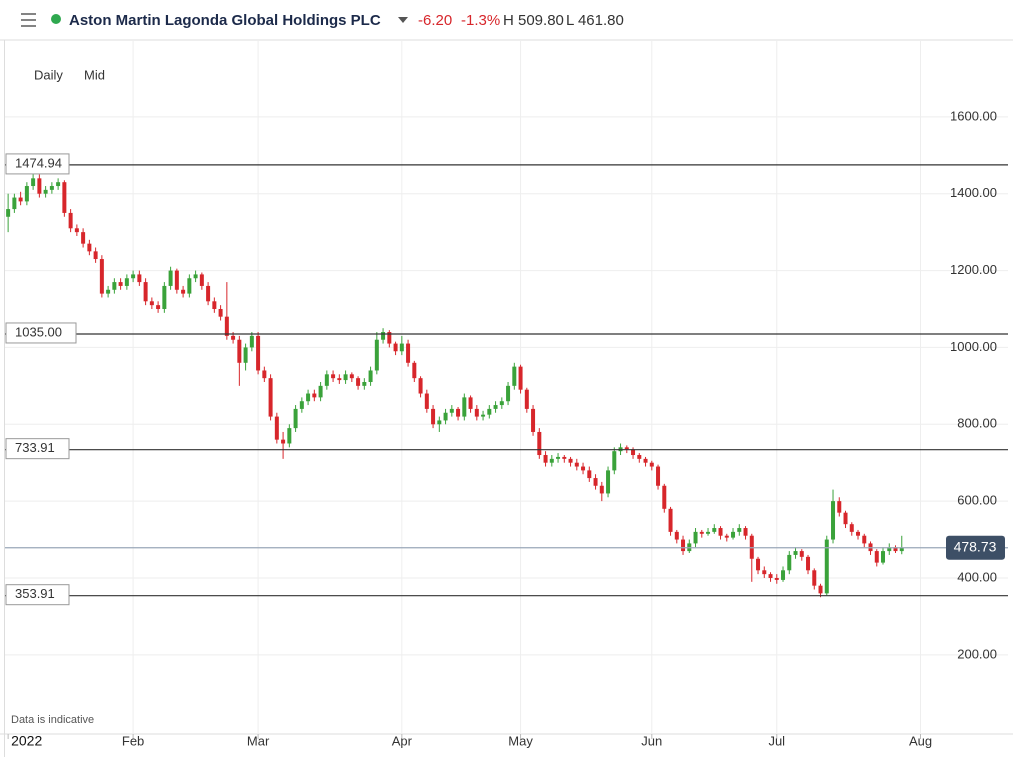 This screenshot has width=1013, height=762. What do you see at coordinates (403, 20) in the screenshot?
I see `dropdown-arrow` at bounding box center [403, 20].